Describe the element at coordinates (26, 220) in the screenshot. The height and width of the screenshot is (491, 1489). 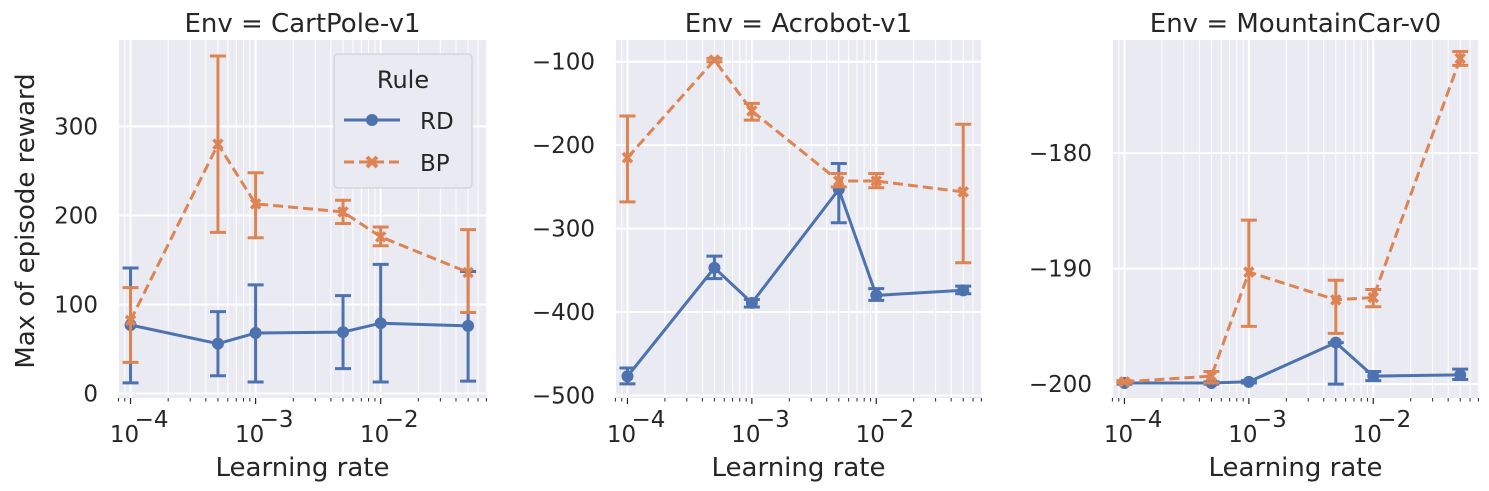
I see `y-axis-label: Max of episode reward` at that location.